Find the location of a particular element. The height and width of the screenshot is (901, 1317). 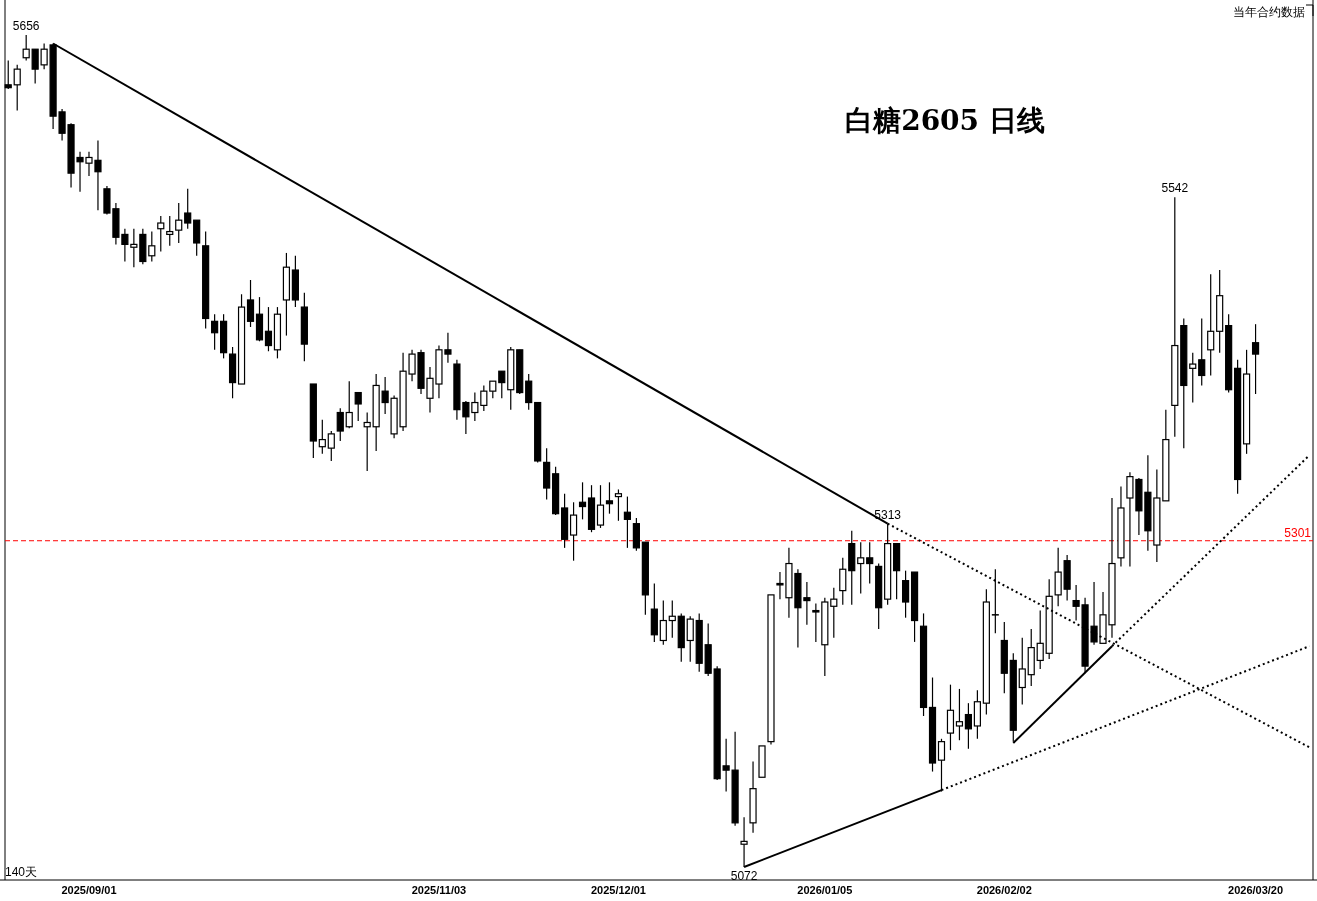

annotation: 5313 is located at coordinates (888, 514).